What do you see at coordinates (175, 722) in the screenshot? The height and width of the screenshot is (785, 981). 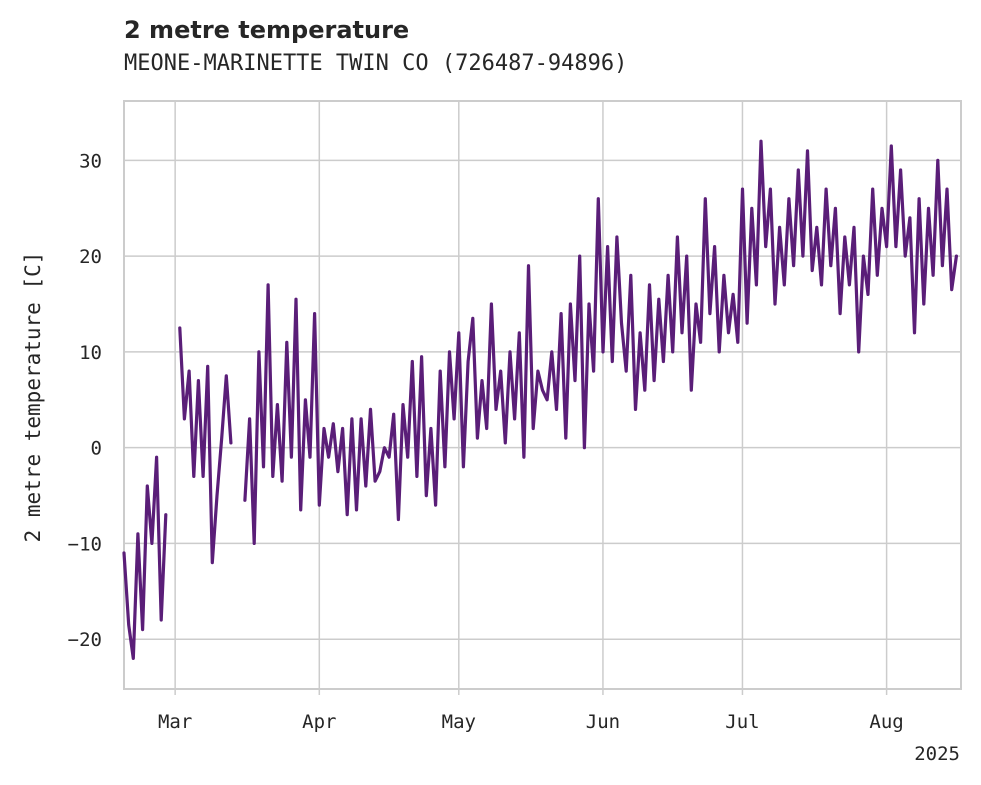 I see `x-tick-label: Mar` at bounding box center [175, 722].